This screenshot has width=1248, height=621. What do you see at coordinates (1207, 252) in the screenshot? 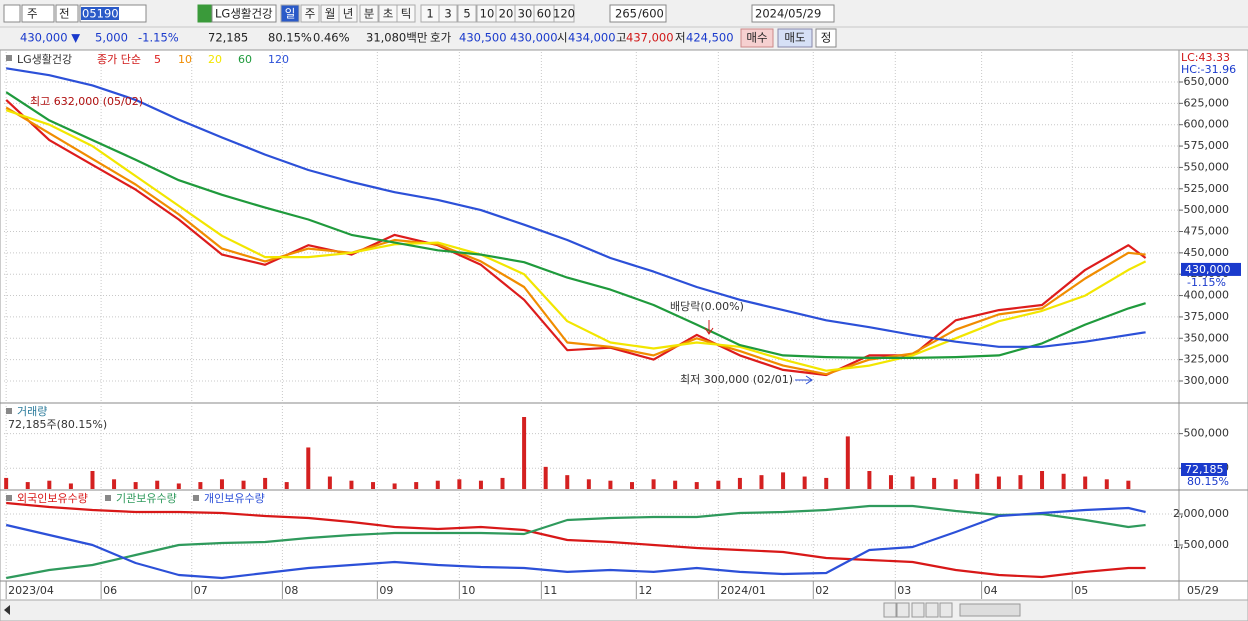
I see `y-tick-label: 450,000` at bounding box center [1207, 252].